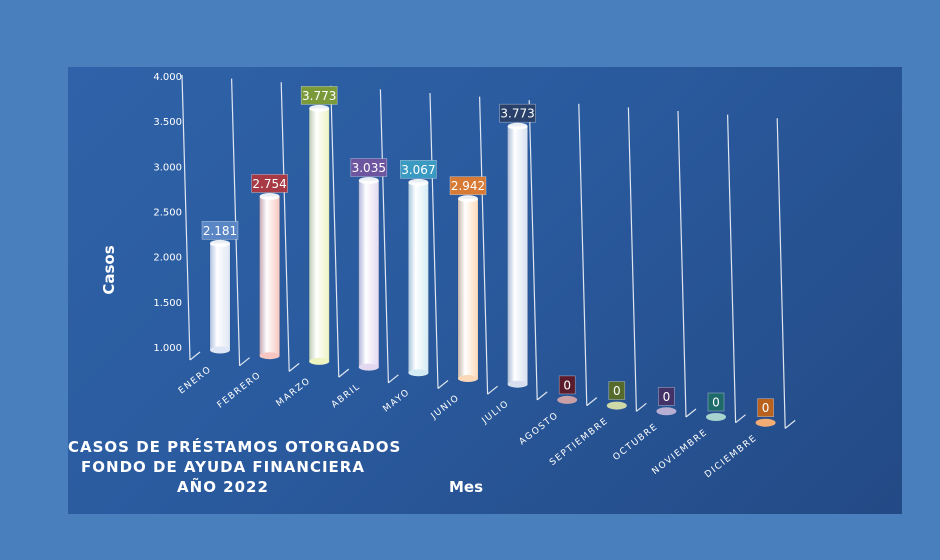  What do you see at coordinates (167, 122) in the screenshot?
I see `y-tick-label: 3.500` at bounding box center [167, 122].